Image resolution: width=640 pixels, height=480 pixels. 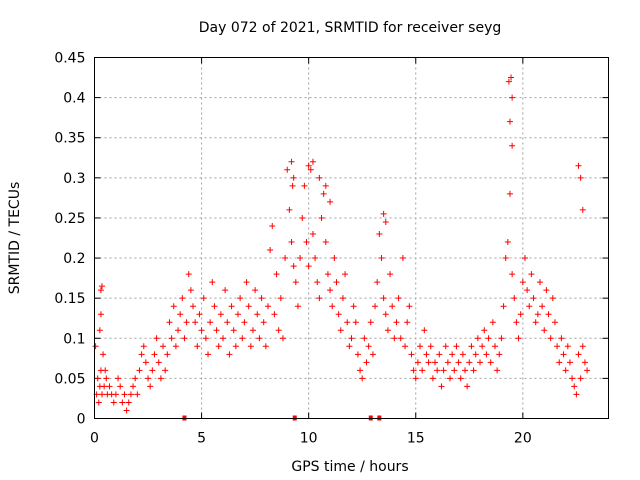 I want to click on x-tick-label: 20, so click(x=523, y=439).